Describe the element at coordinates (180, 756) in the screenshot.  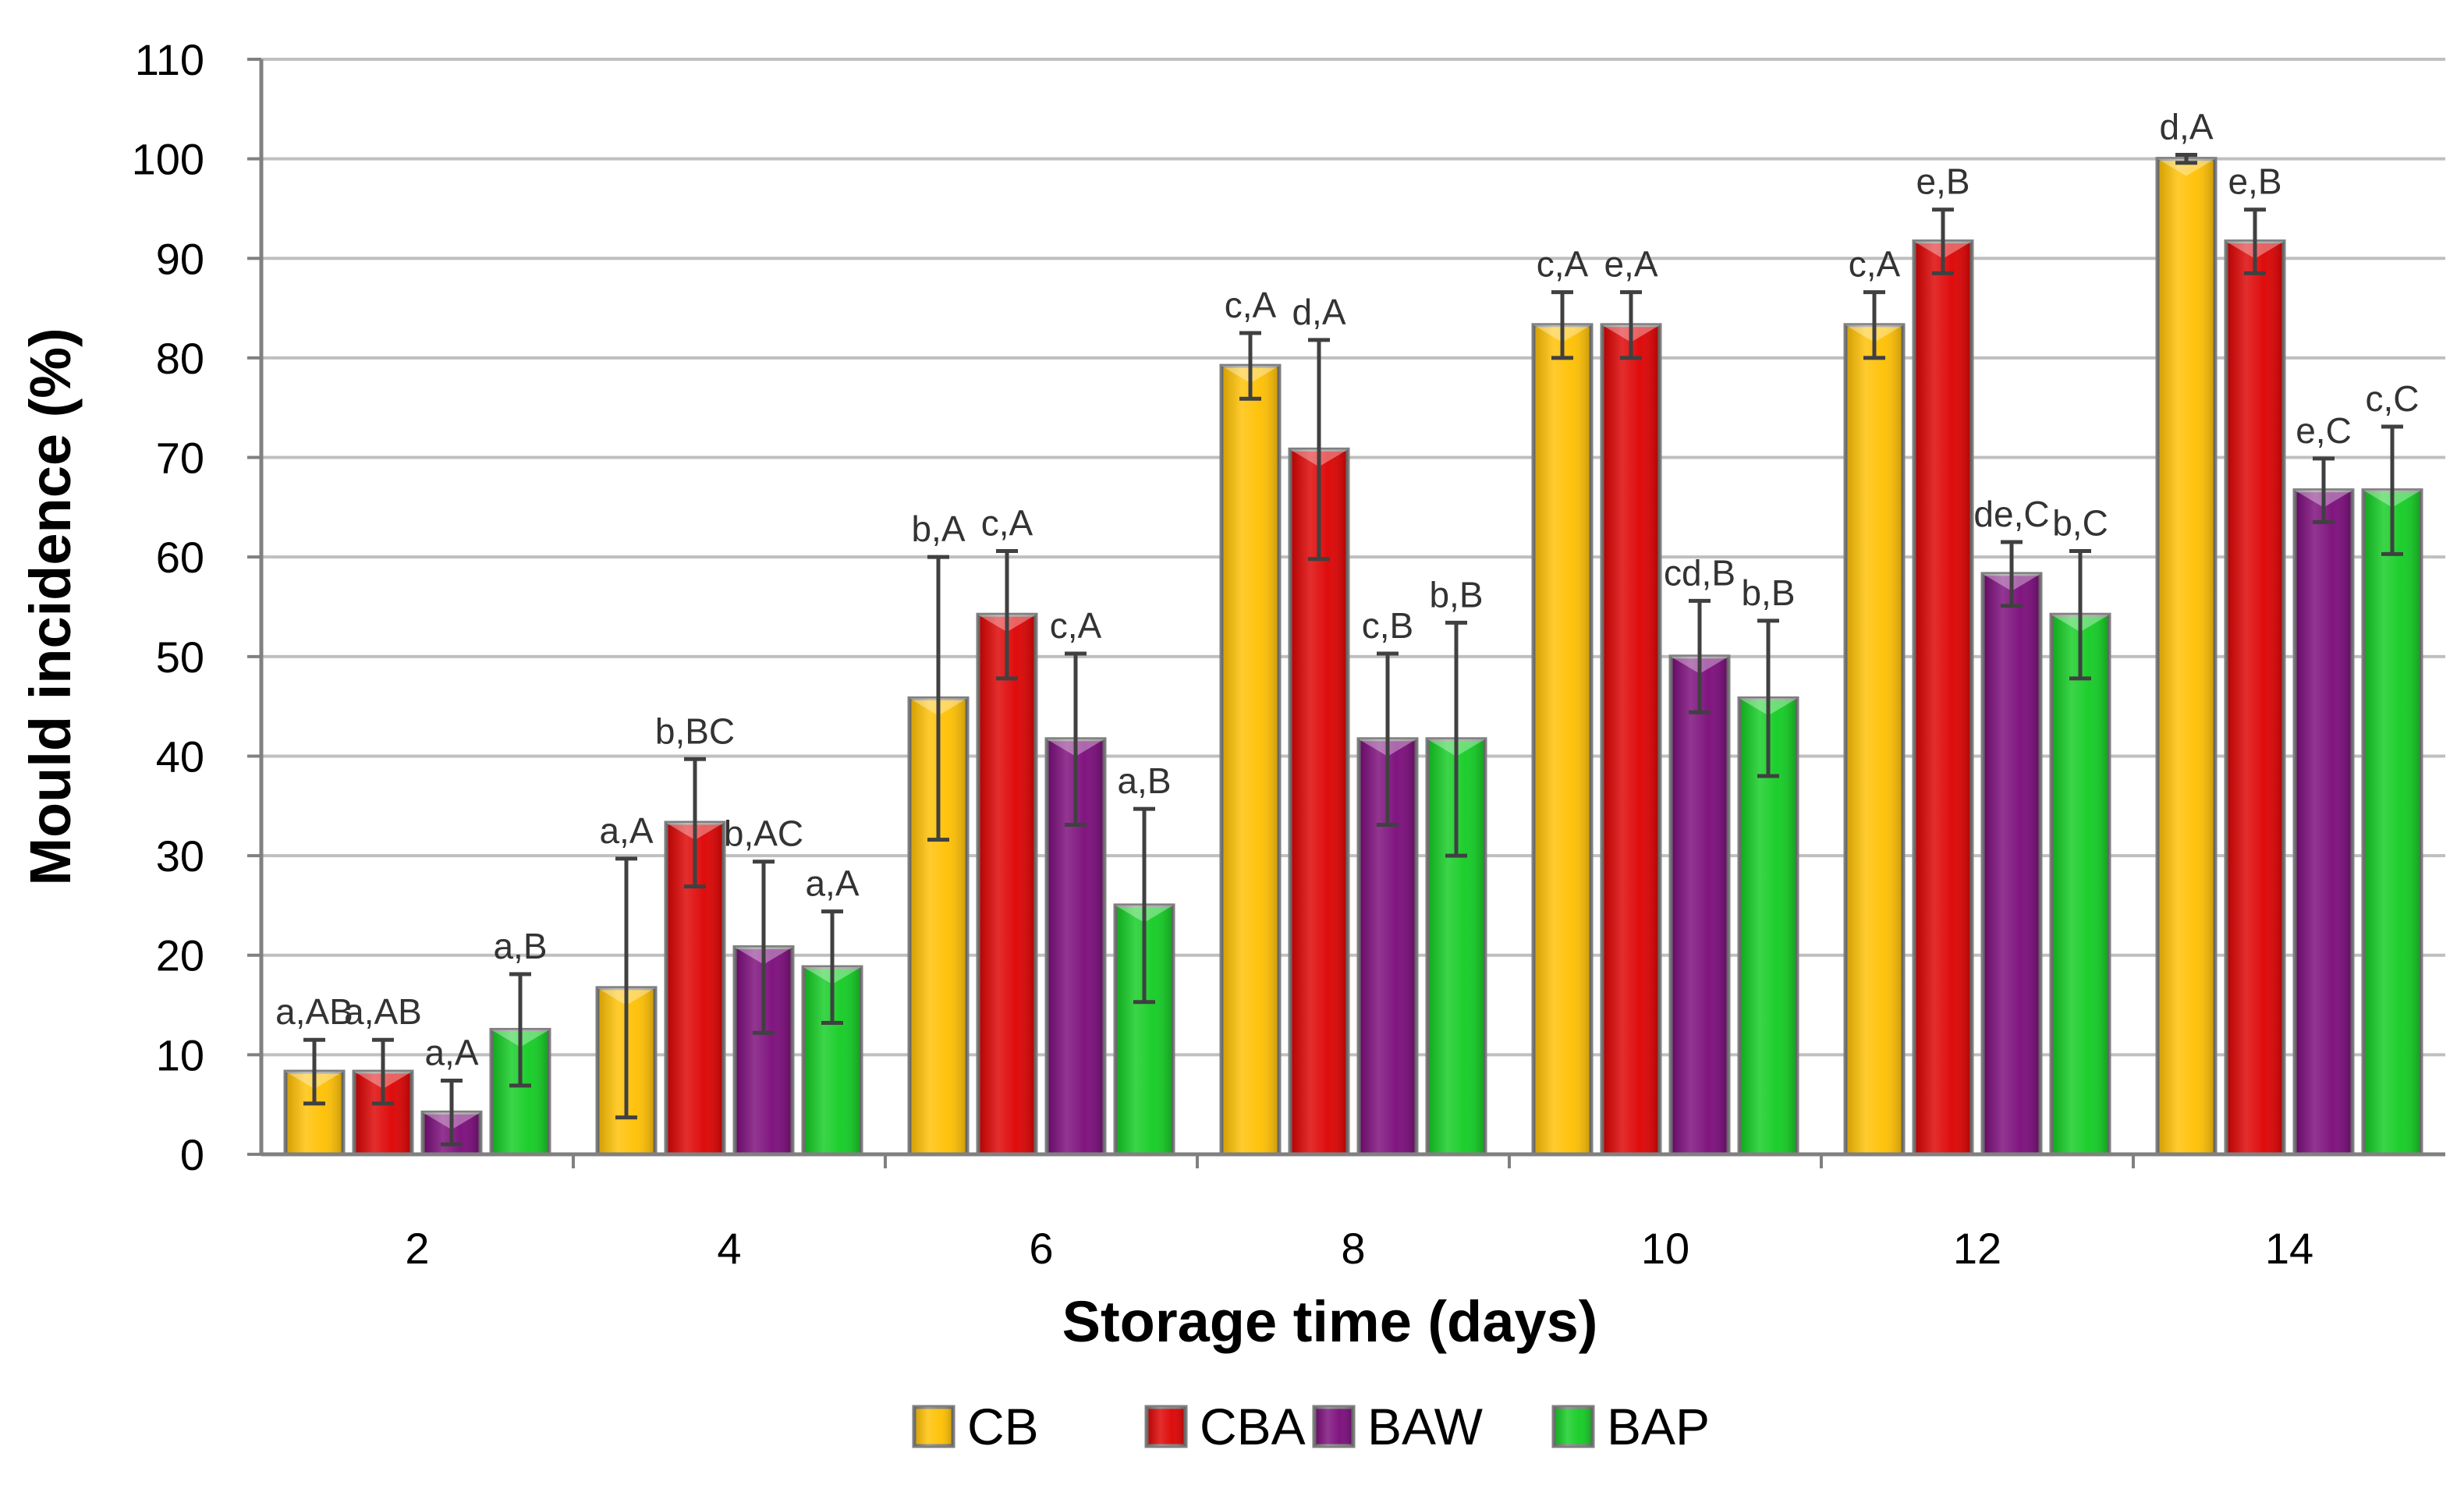
I see `y-tick-label: 40` at that location.